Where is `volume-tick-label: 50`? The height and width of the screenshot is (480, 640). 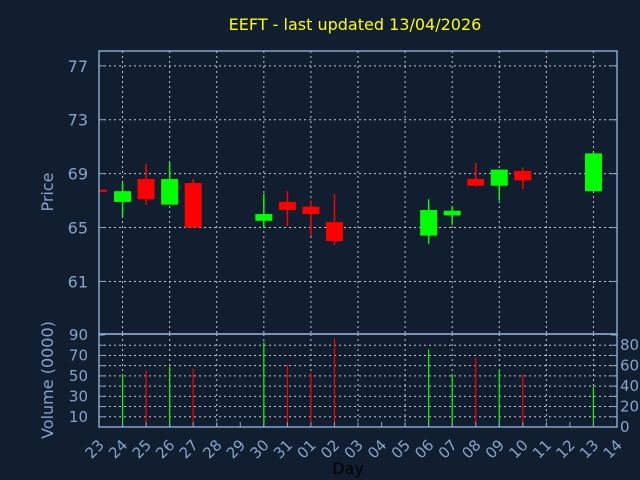
volume-tick-label: 50 is located at coordinates (78, 376).